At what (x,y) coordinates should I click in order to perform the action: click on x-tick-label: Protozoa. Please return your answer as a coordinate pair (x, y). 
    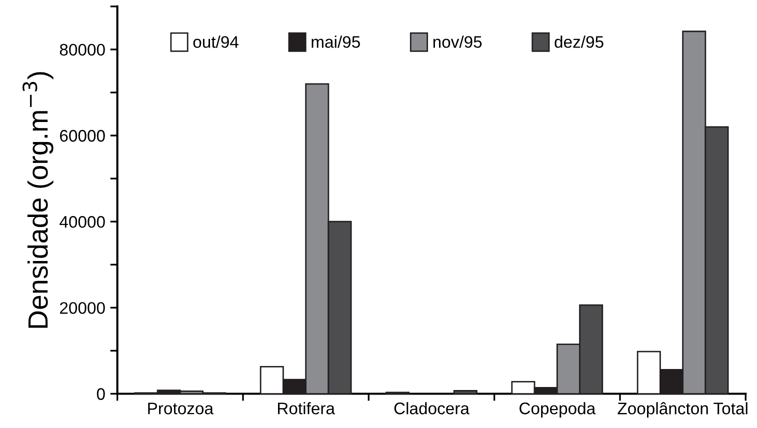
    Looking at the image, I should click on (181, 408).